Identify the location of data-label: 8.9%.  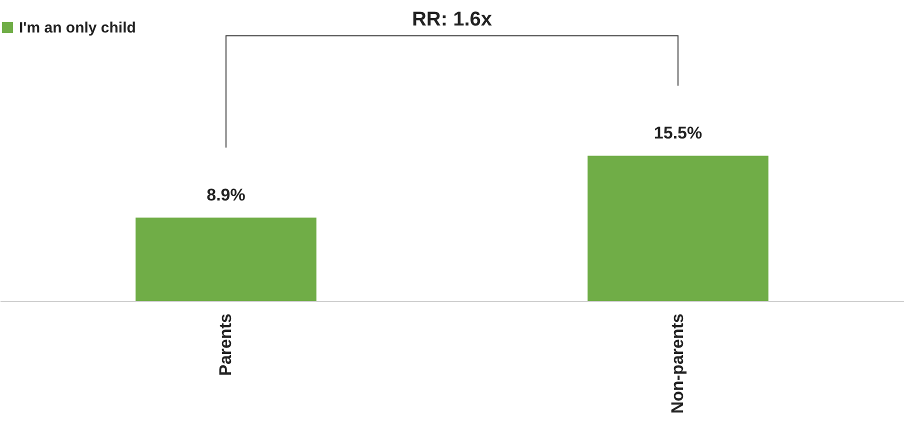
(226, 195).